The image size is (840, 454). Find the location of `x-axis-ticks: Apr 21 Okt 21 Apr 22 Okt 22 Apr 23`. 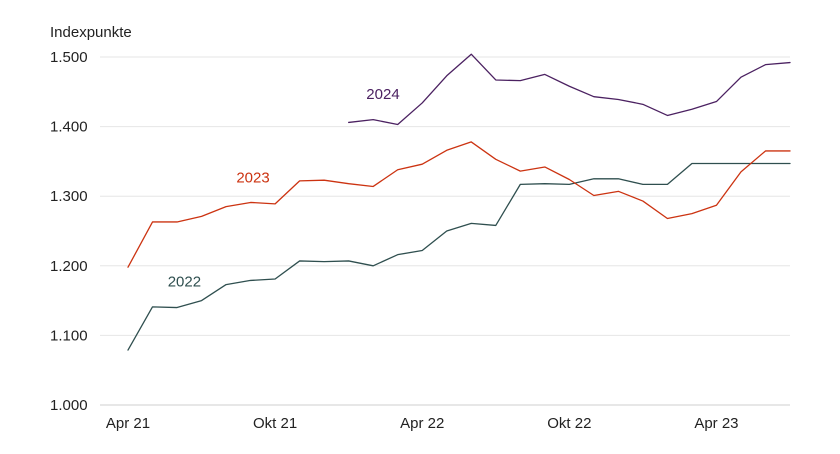

x-axis-ticks: Apr 21 Okt 21 Apr 22 Okt 22 Apr 23 is located at coordinates (422, 423).